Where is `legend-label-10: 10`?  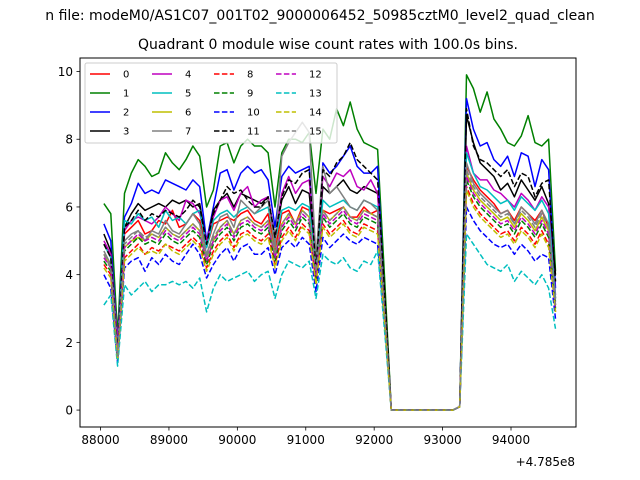
legend-label-10: 10 is located at coordinates (253, 113).